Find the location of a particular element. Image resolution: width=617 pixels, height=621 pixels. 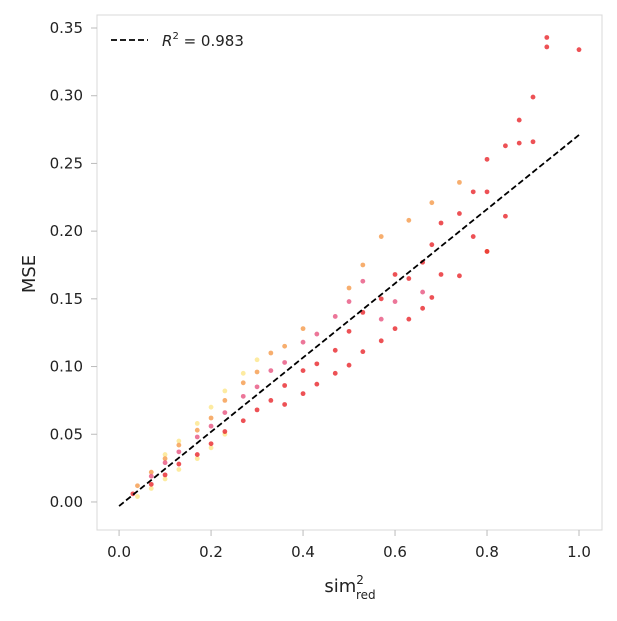

y-tick-label: 0.15 is located at coordinates (66, 299).